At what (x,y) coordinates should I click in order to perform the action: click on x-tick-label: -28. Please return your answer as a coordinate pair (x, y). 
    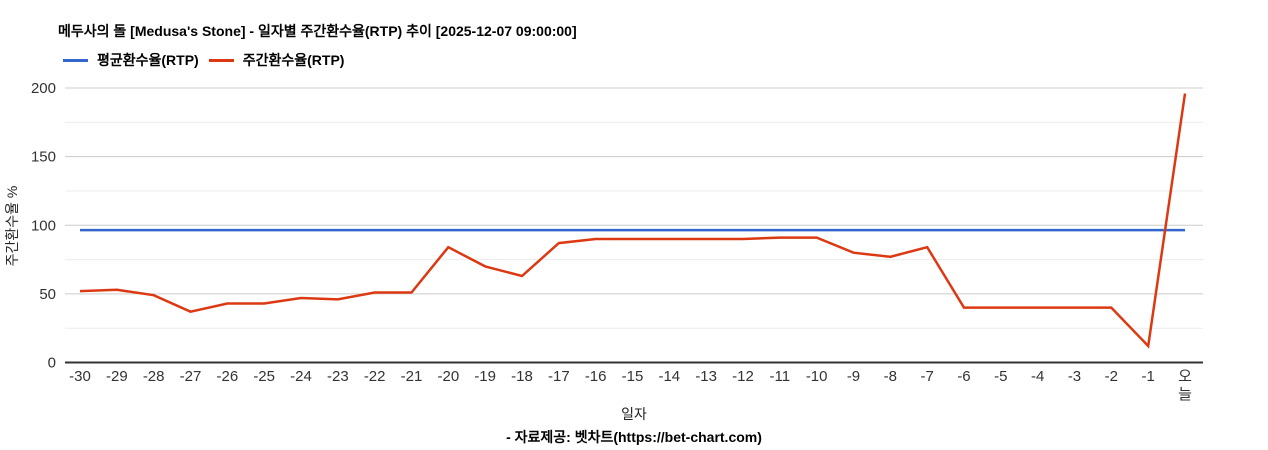
    Looking at the image, I should click on (154, 376).